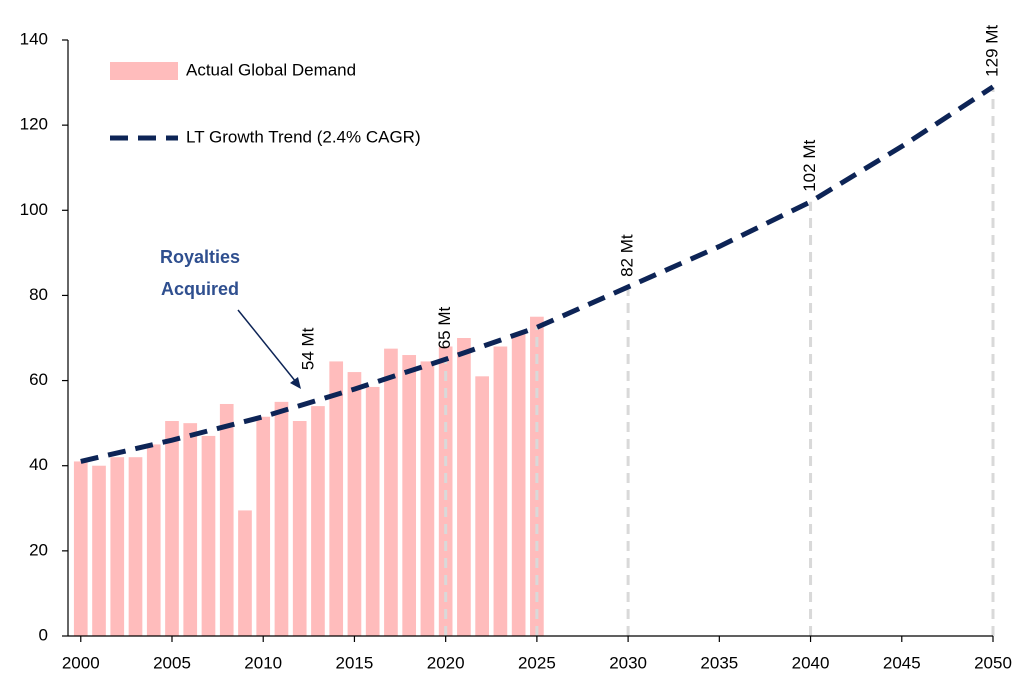  Describe the element at coordinates (38, 464) in the screenshot. I see `y-tick-label: 40` at that location.